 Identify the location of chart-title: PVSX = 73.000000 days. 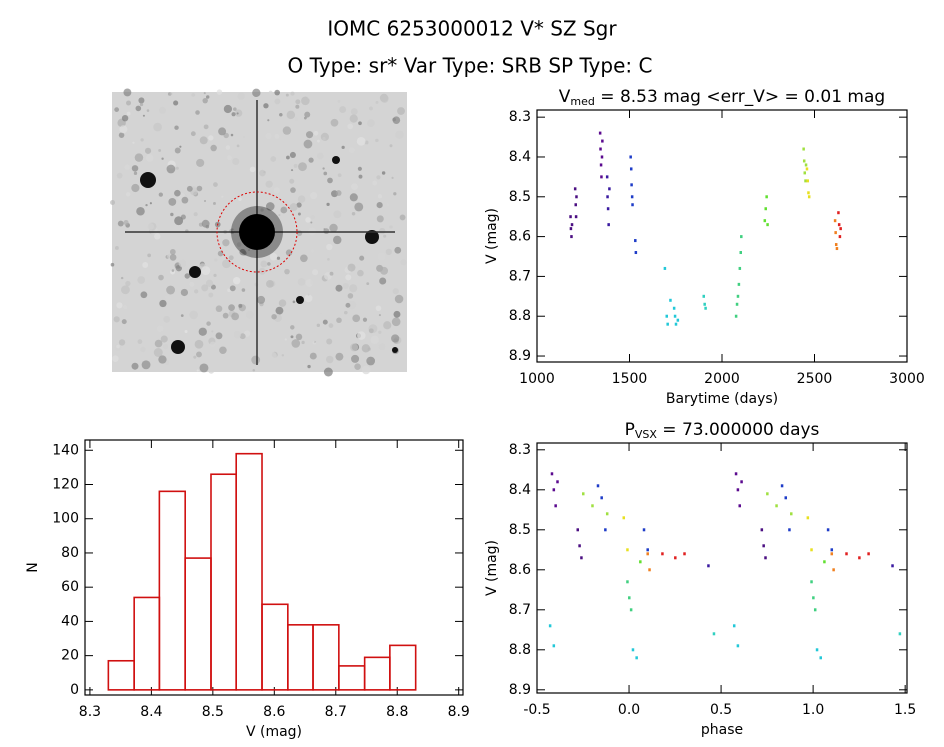
(722, 430).